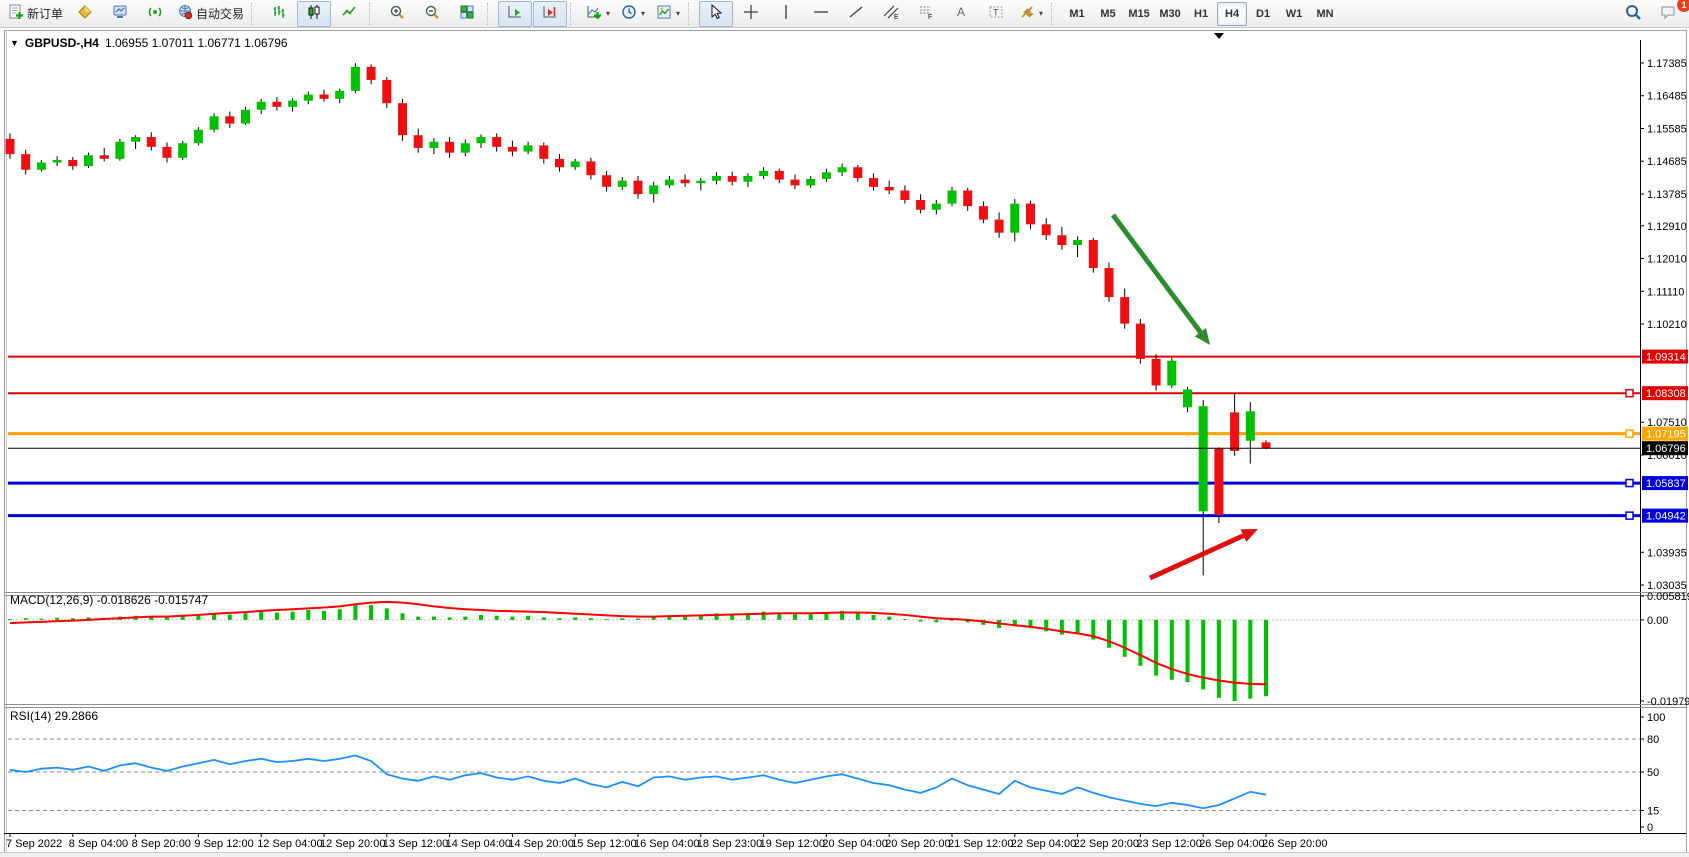 The height and width of the screenshot is (857, 1689). I want to click on search-button, so click(1633, 14).